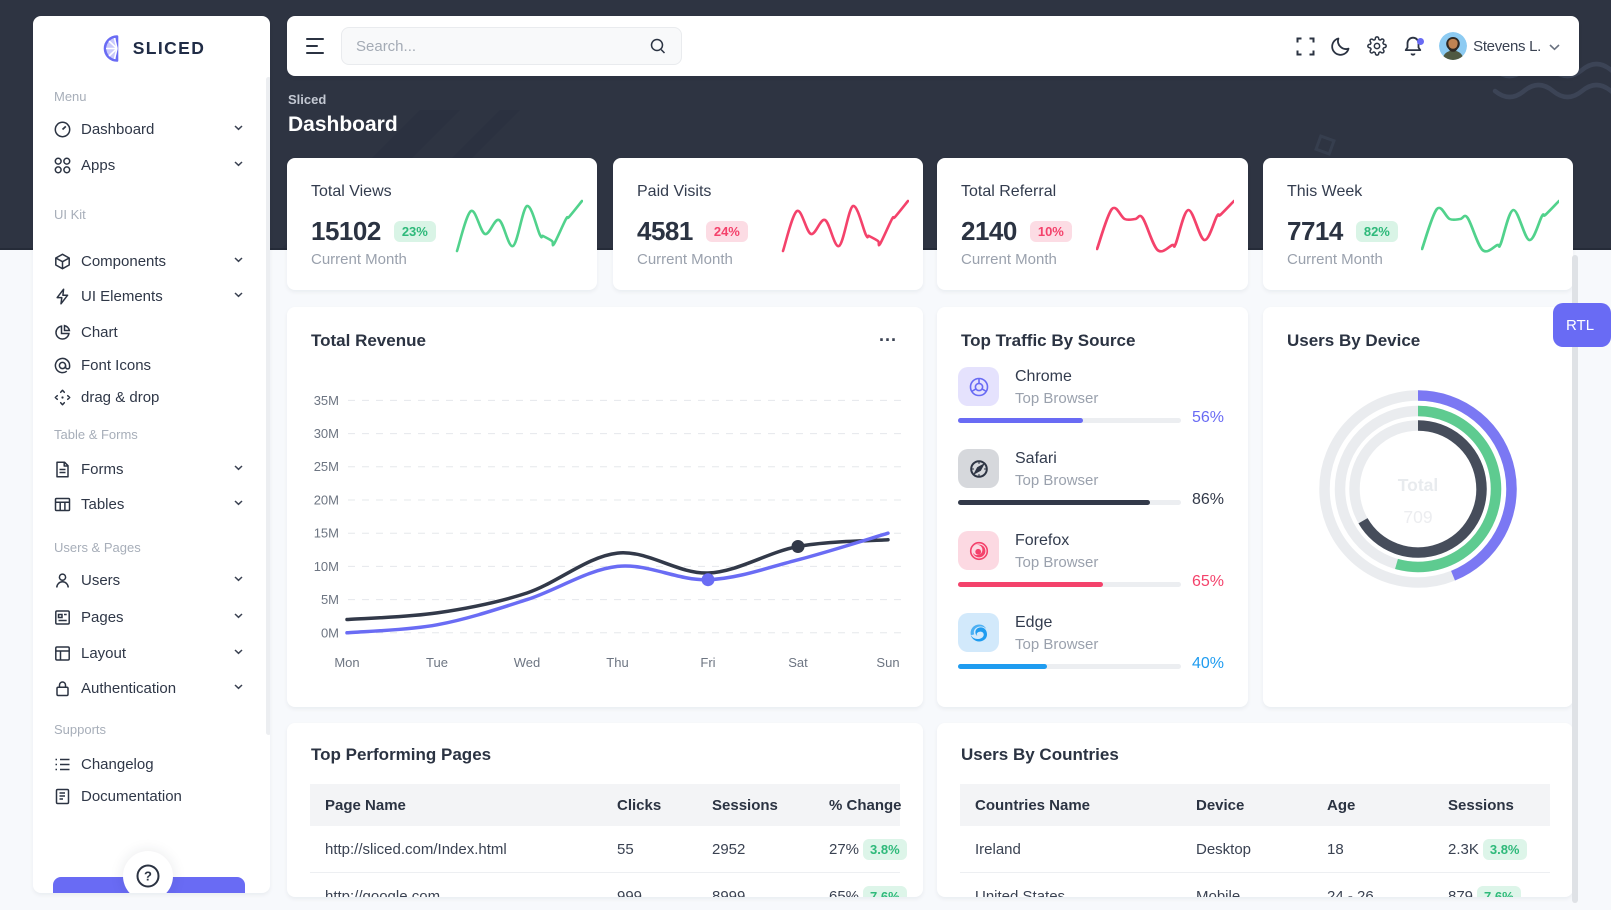  I want to click on svg-text: 10M, so click(326, 566).